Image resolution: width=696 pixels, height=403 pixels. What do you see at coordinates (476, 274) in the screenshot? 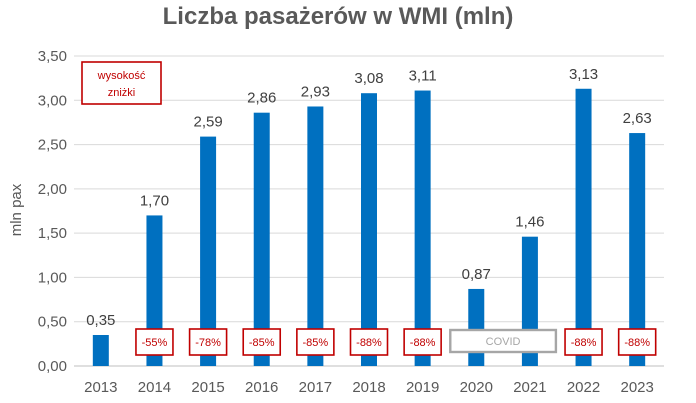
I see `data-label-2020: 0,87` at bounding box center [476, 274].